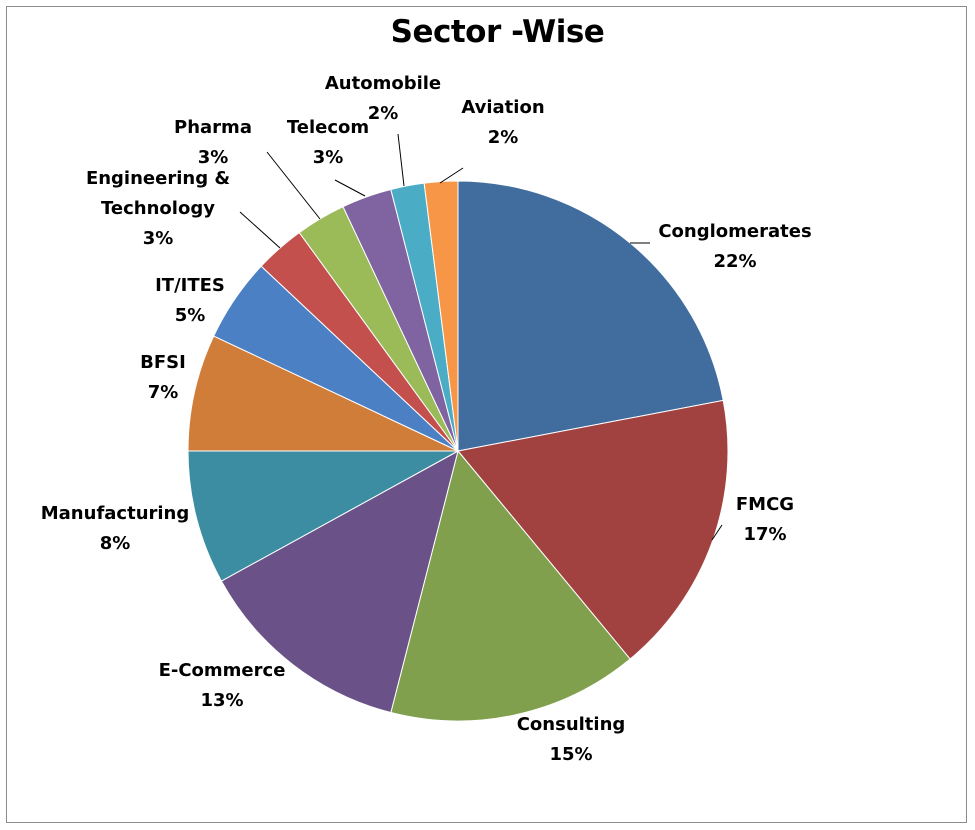 The height and width of the screenshot is (830, 975). Describe the element at coordinates (350, 188) in the screenshot. I see `leader-line-telecom` at that location.